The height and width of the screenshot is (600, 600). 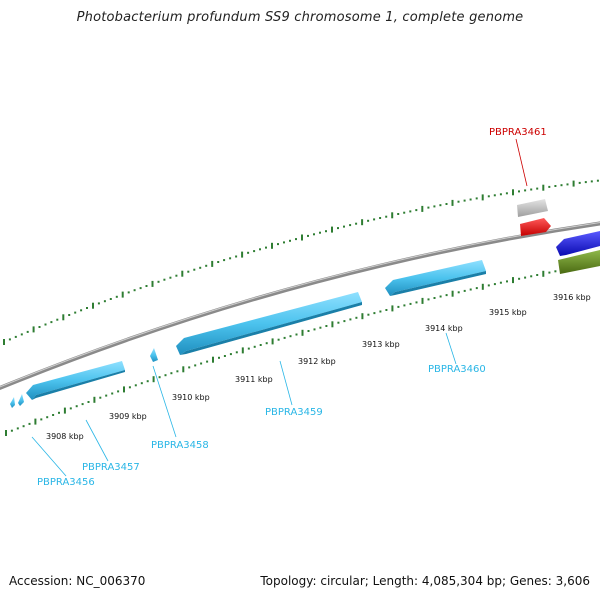 What do you see at coordinates (77, 581) in the screenshot?
I see `accession-text: Accession: NC_006370` at bounding box center [77, 581].